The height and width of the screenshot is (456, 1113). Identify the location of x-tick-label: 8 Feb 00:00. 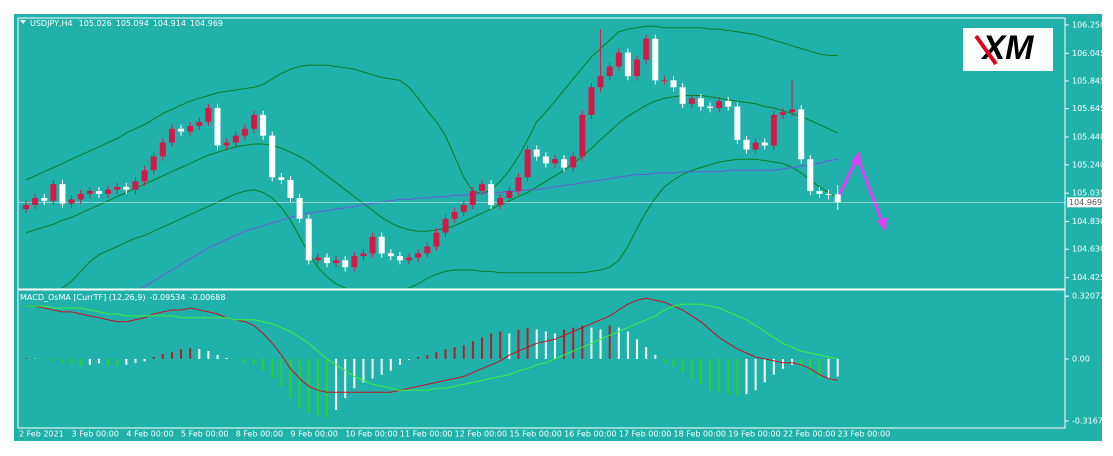
(259, 434).